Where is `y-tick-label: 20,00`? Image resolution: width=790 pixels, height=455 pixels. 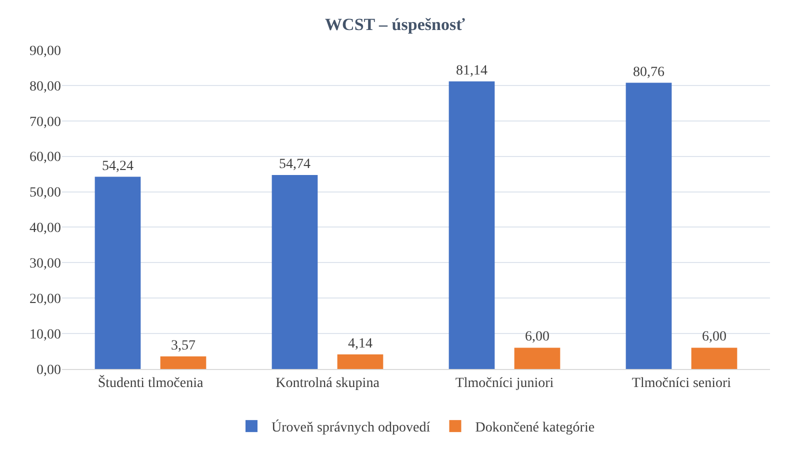 y-tick-label: 20,00 is located at coordinates (45, 300).